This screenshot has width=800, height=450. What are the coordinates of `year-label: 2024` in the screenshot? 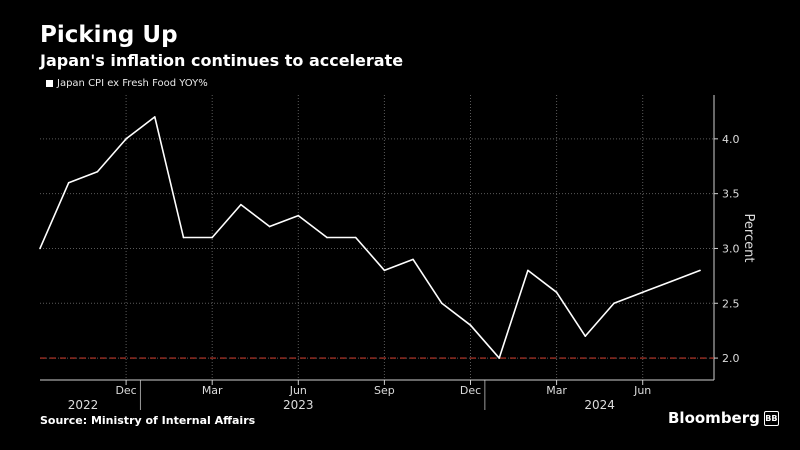 It's located at (599, 405).